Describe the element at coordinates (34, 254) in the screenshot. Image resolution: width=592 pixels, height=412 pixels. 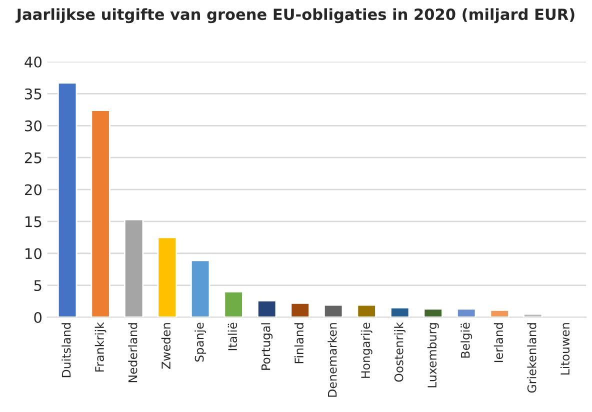
I see `y-tick-label: 10` at that location.